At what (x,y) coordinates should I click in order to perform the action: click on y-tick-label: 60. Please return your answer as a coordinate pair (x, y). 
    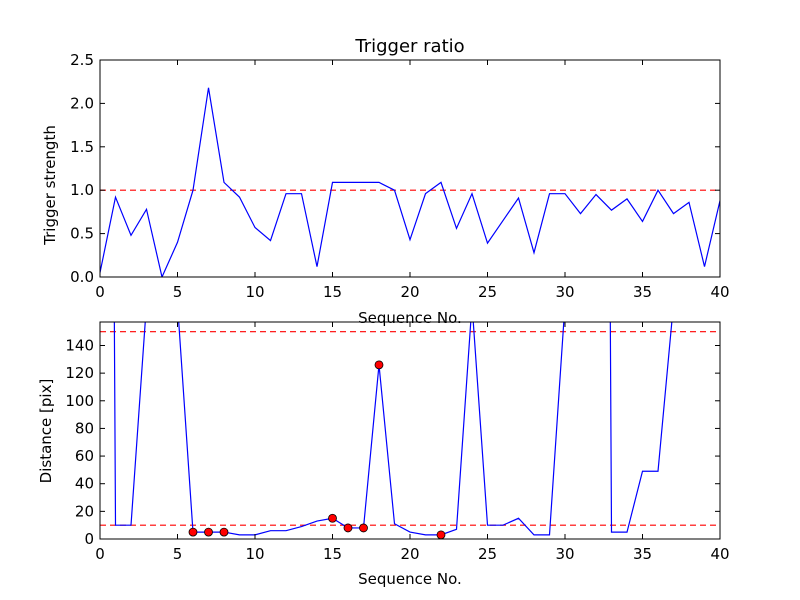
    Looking at the image, I should click on (84, 456).